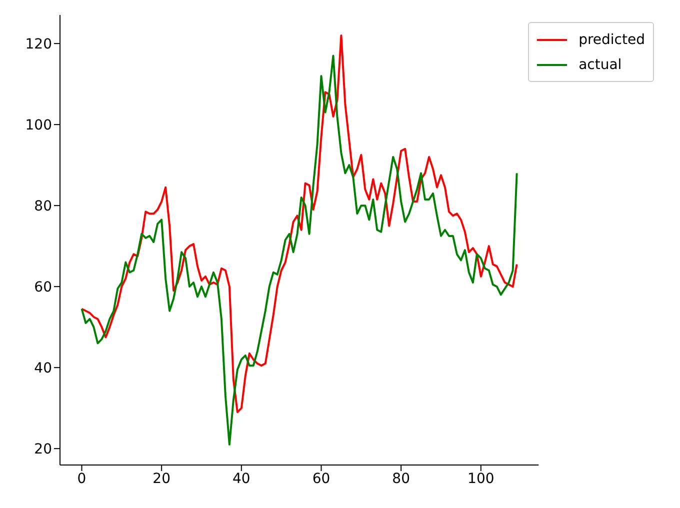 Image resolution: width=680 pixels, height=508 pixels. Describe the element at coordinates (38, 126) in the screenshot. I see `y-tick-label: 100` at that location.